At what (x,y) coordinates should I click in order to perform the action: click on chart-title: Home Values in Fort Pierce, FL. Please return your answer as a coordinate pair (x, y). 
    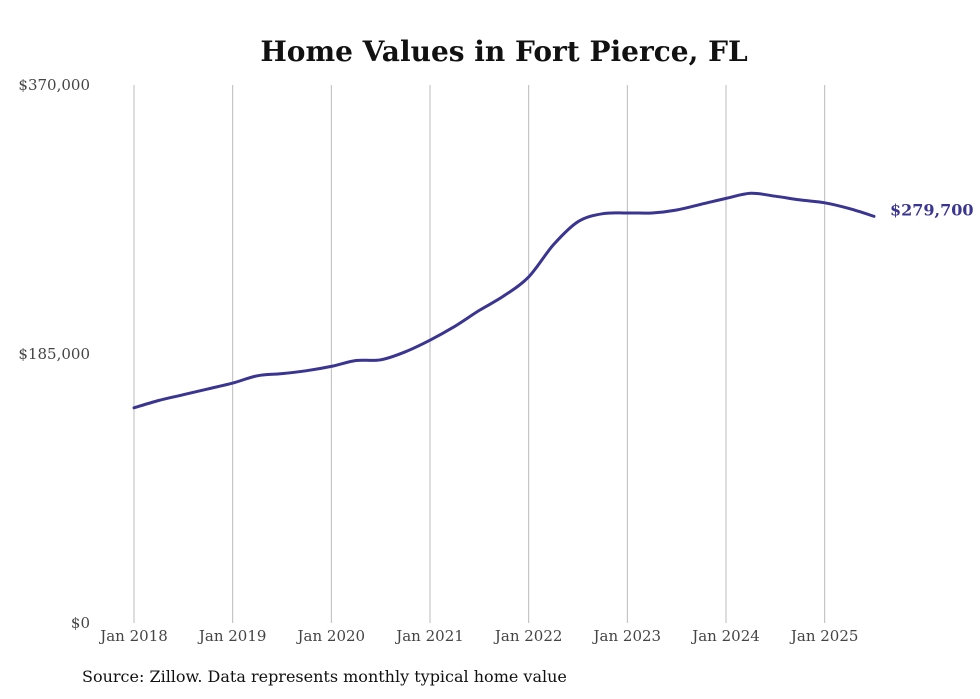
    Looking at the image, I should click on (504, 51).